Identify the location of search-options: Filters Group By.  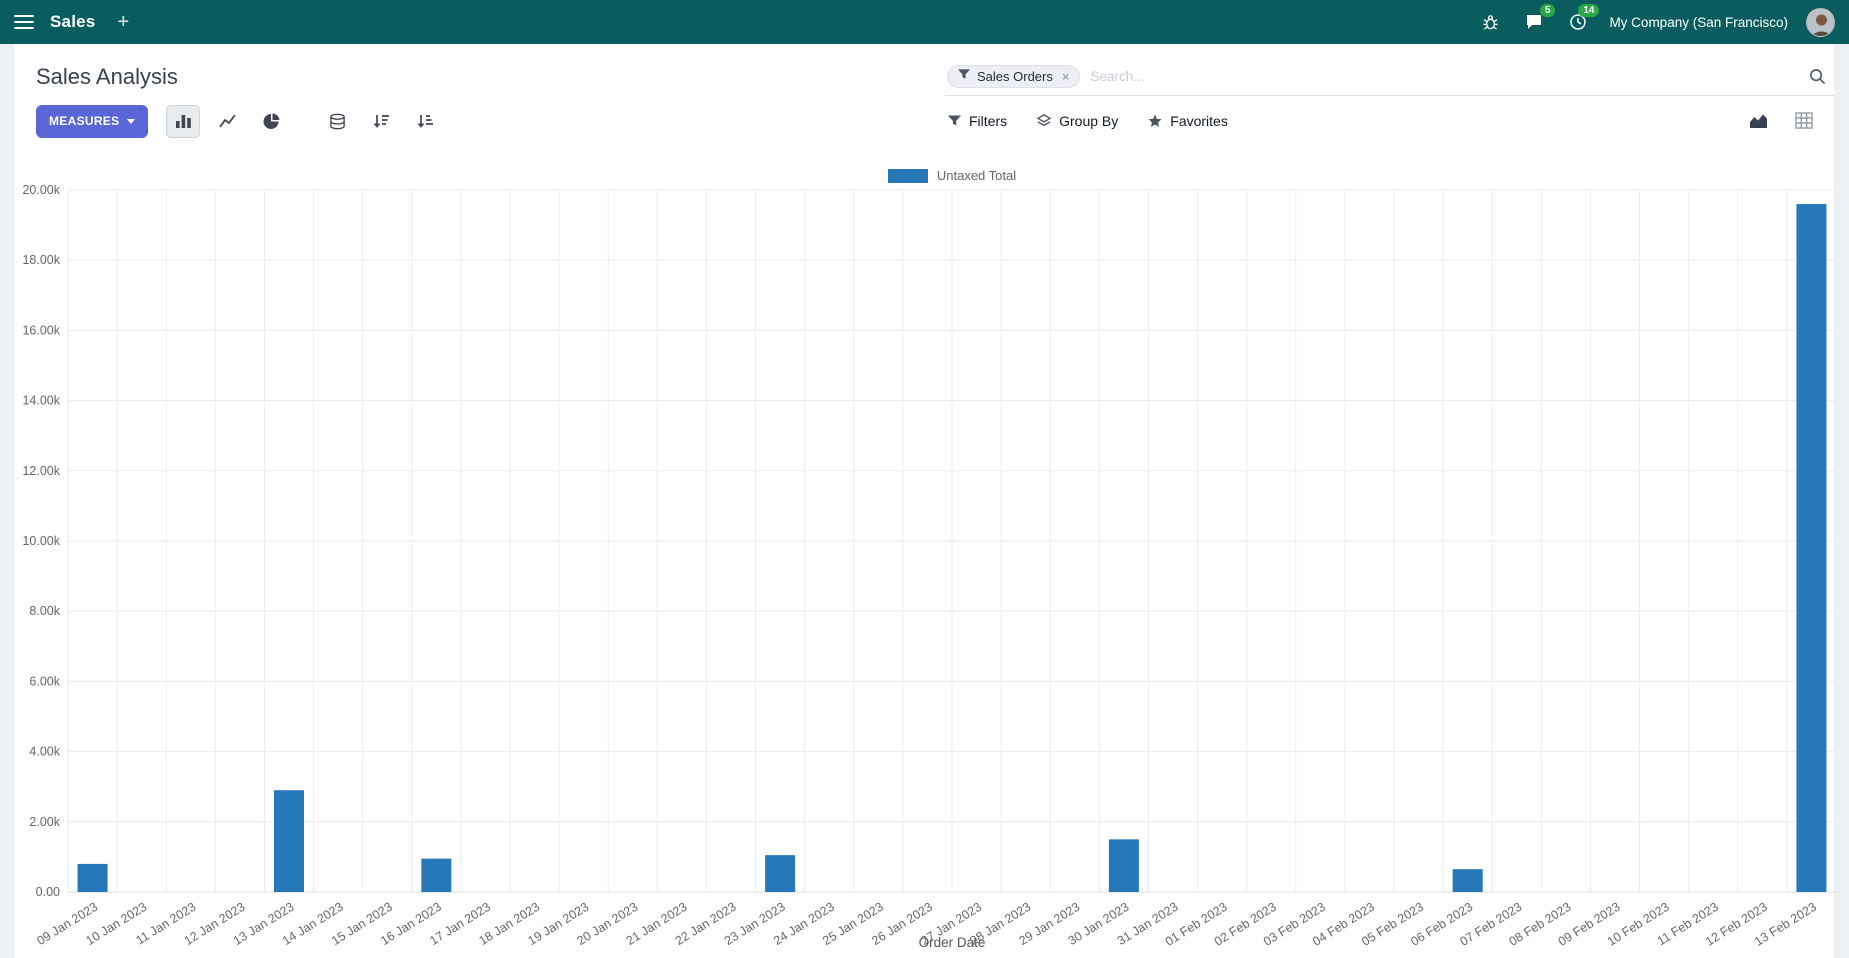
(1088, 121).